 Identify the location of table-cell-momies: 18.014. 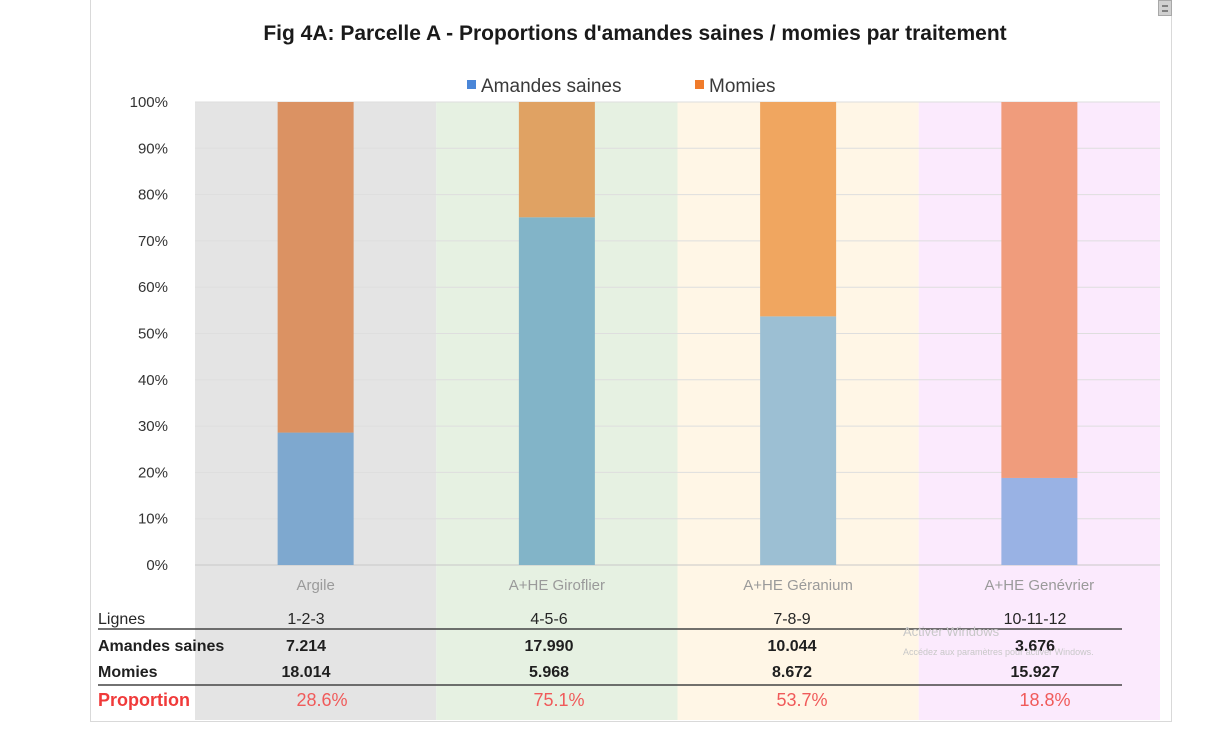
(306, 672).